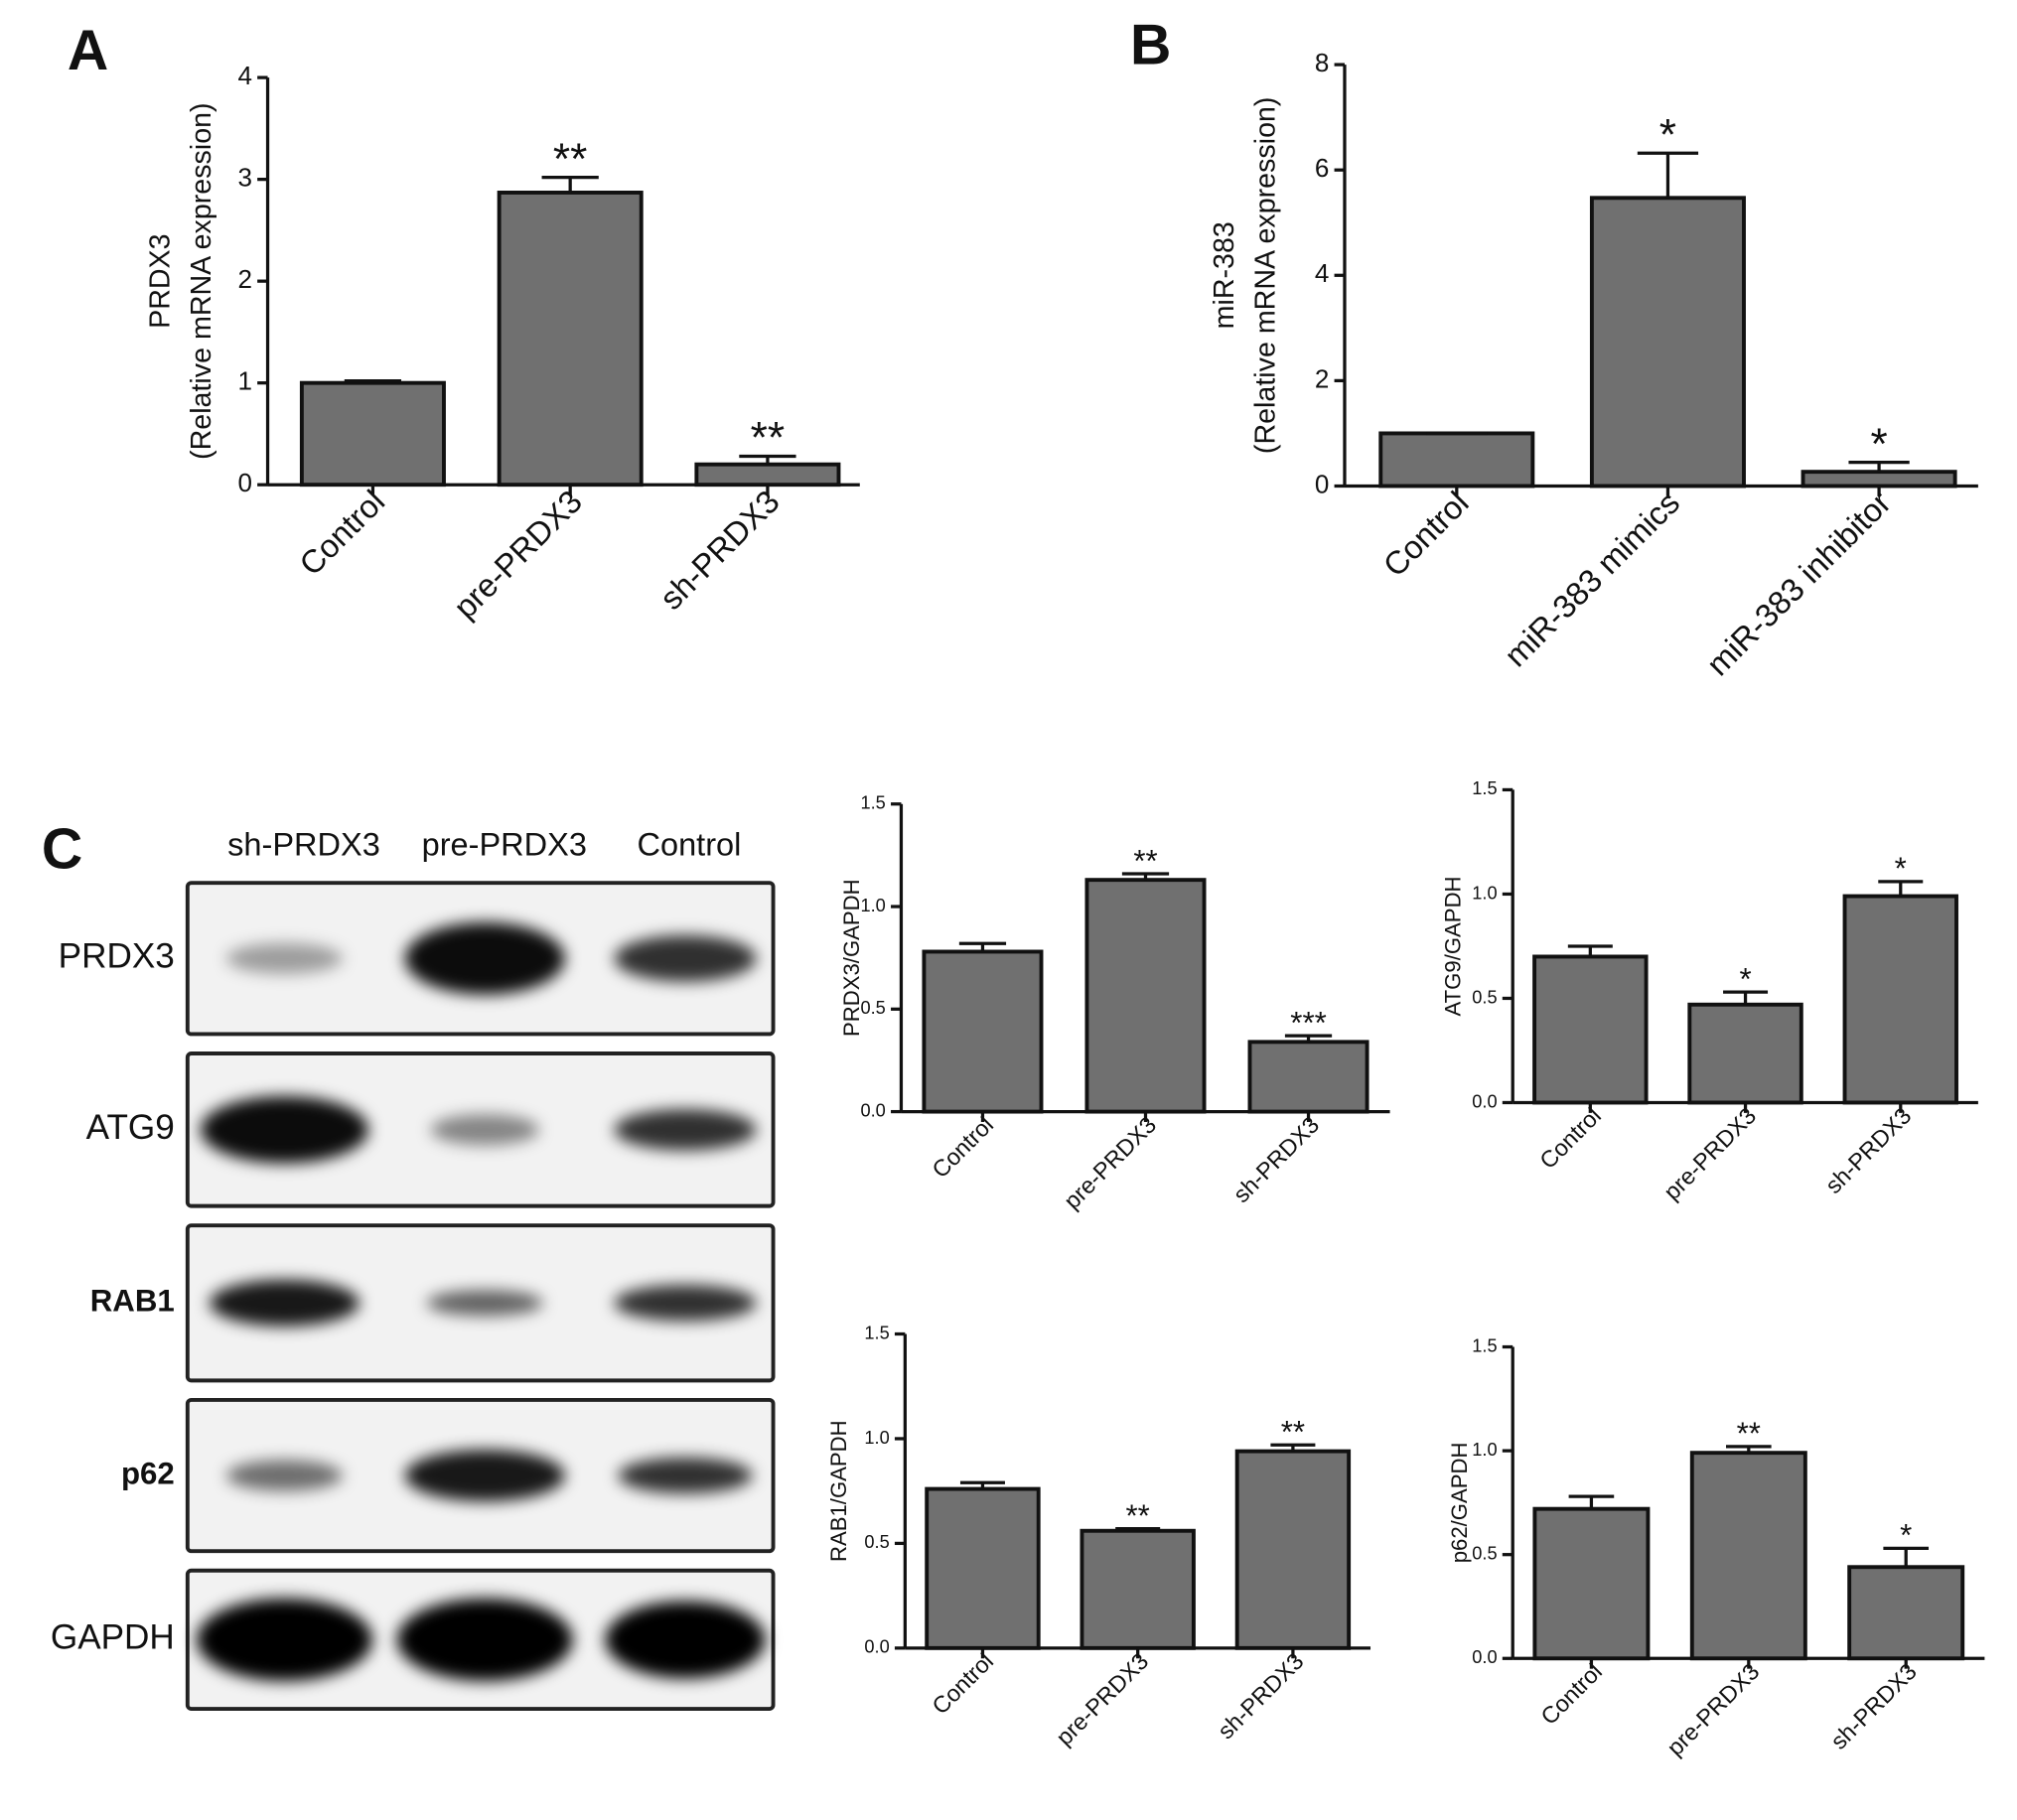 Image resolution: width=2017 pixels, height=1820 pixels. I want to click on y-axis-label: PRDX3, so click(160, 280).